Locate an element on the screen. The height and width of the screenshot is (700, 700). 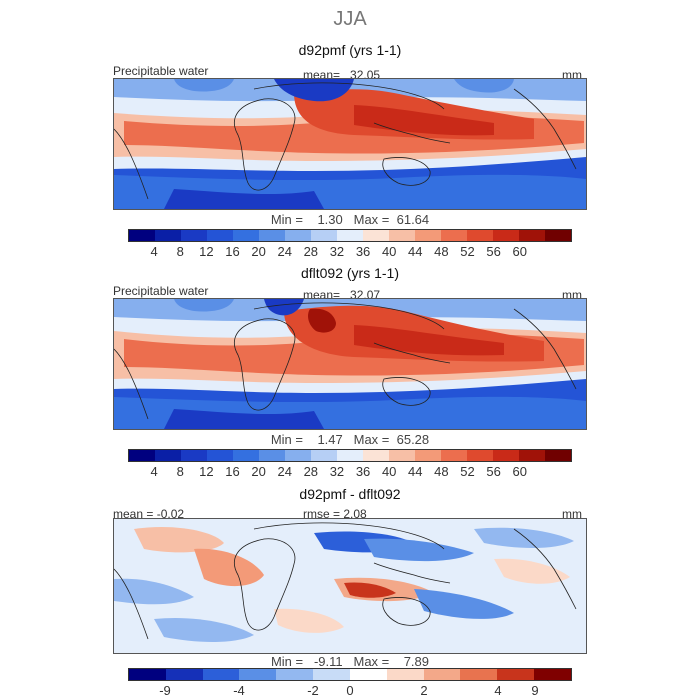
panel-2-map is located at coordinates (350, 364).